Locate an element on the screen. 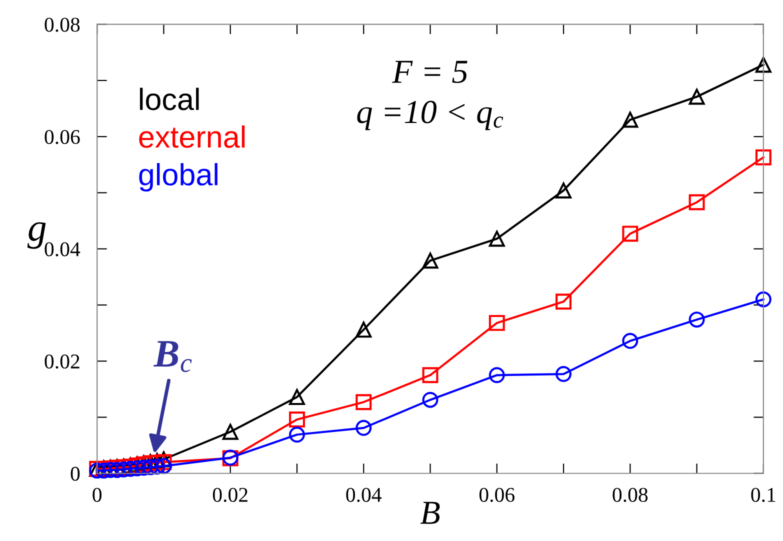 The image size is (783, 541). x-tick-label: 0 is located at coordinates (97, 495).